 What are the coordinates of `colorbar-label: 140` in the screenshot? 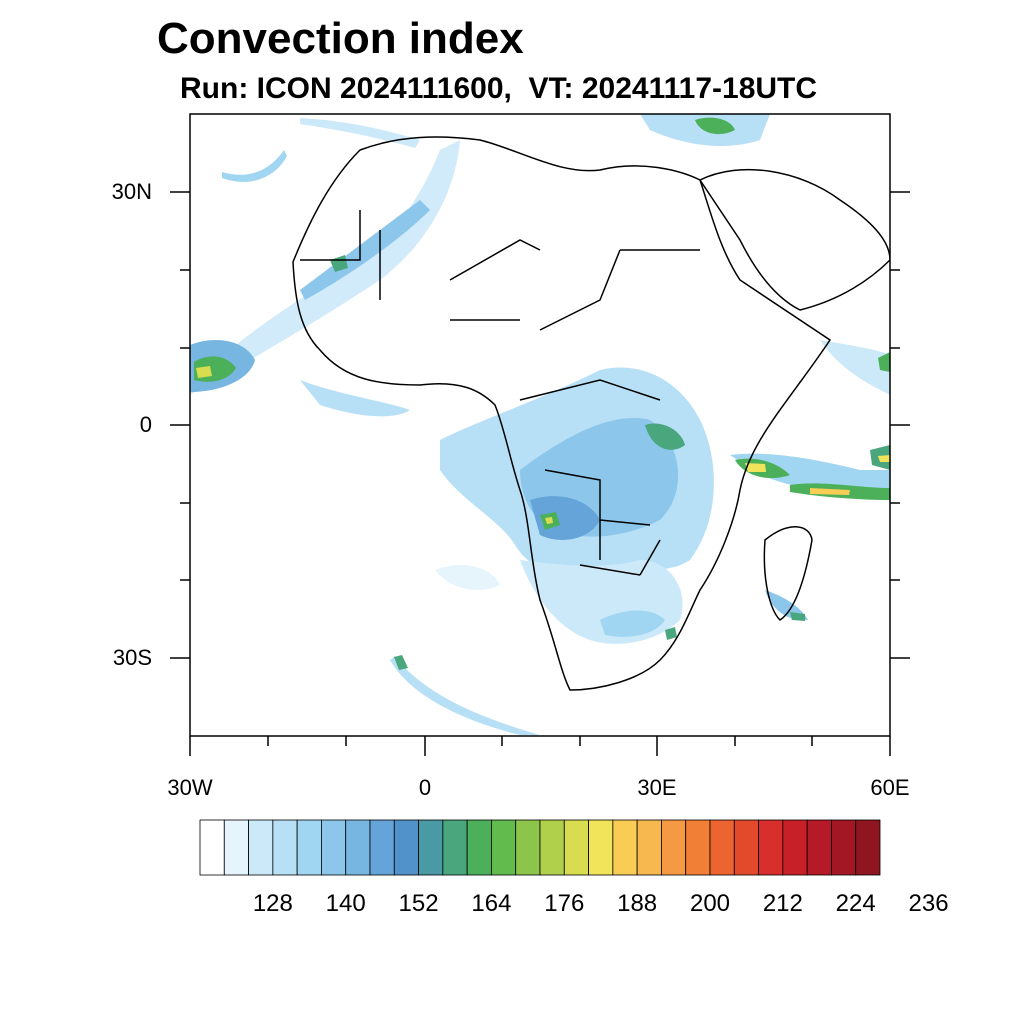 It's located at (345, 903).